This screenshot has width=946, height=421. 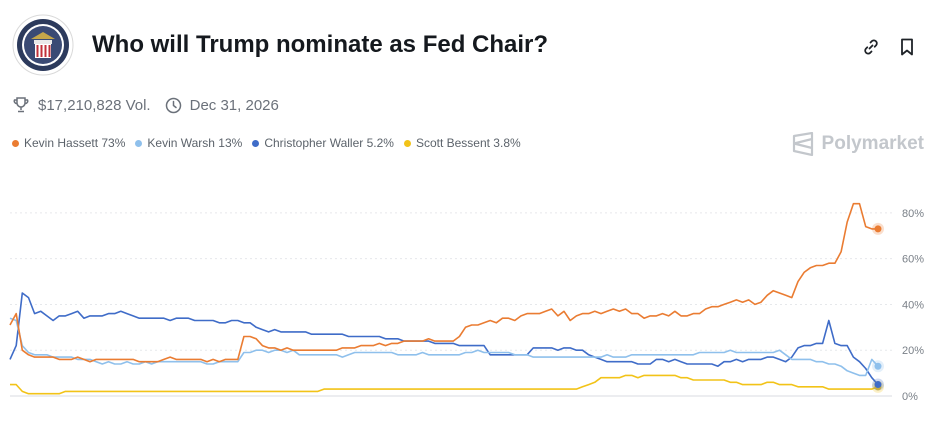 I want to click on legend-label: Scott Bessent 3.8%, so click(x=468, y=143).